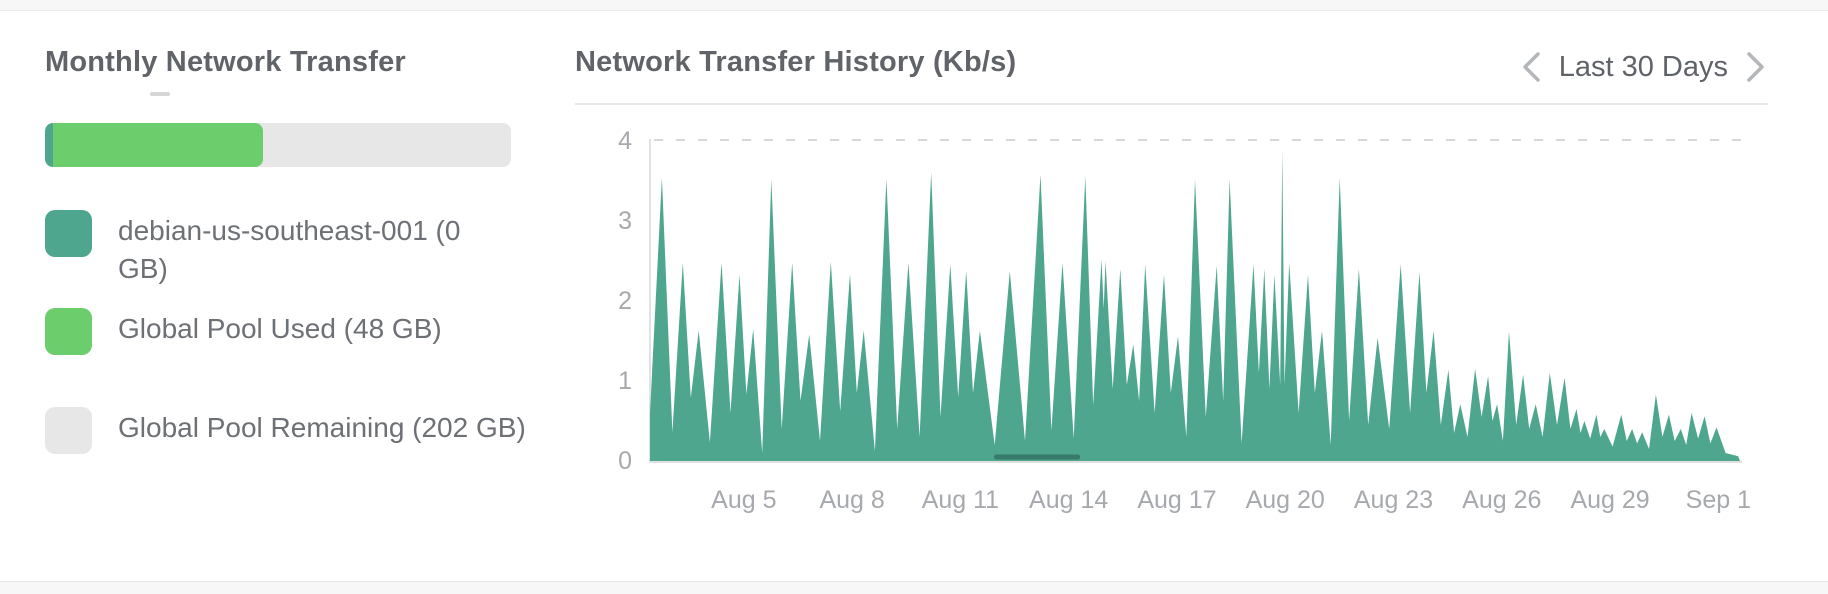  I want to click on legend-label: Global Pool Used (48 GB), so click(280, 328).